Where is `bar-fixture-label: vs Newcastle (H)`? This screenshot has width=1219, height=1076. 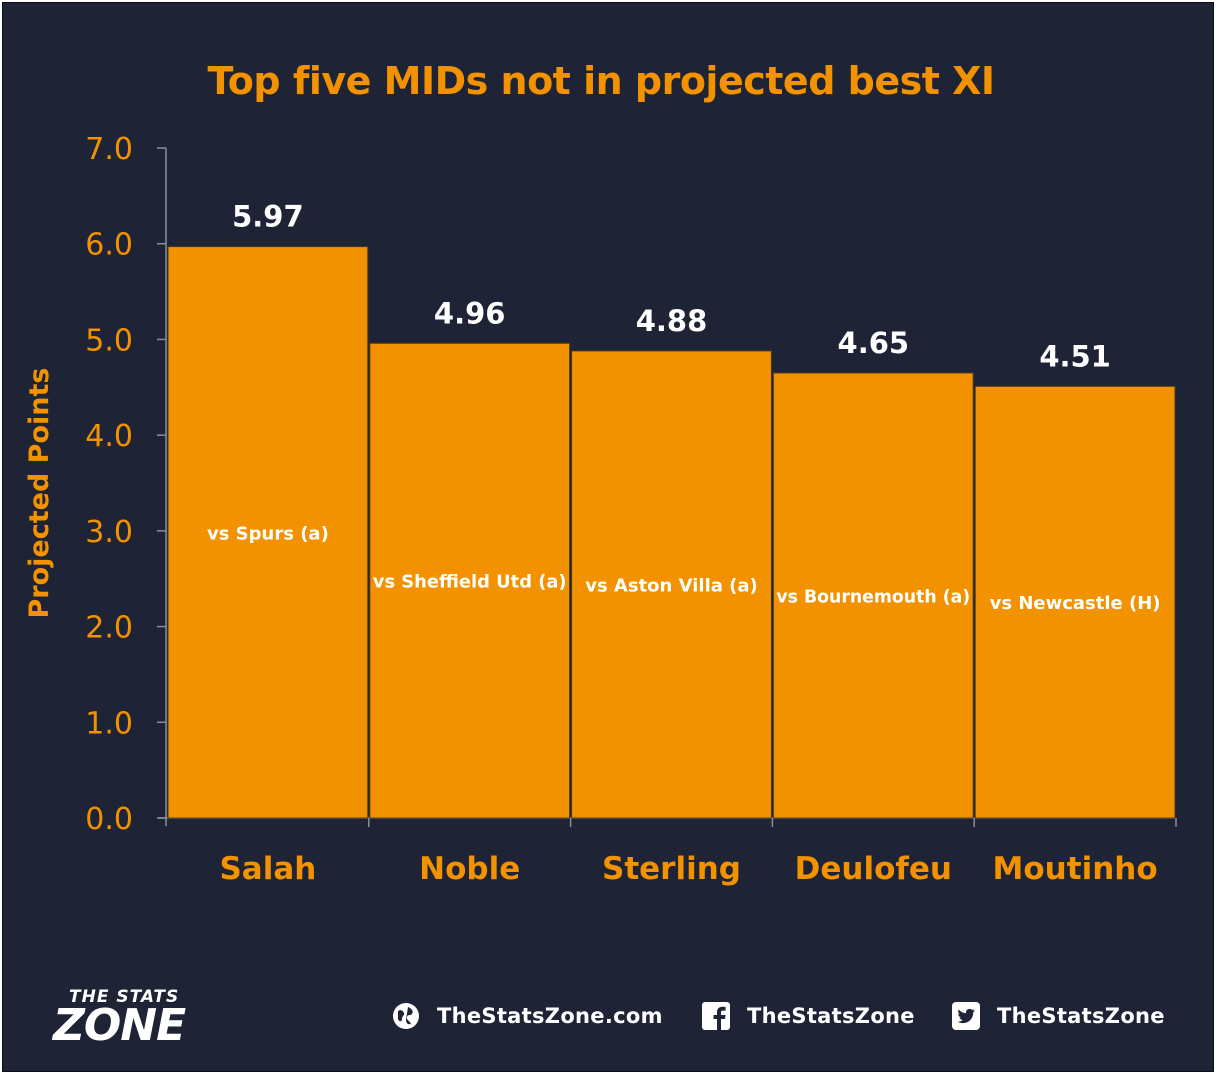 bar-fixture-label: vs Newcastle (H) is located at coordinates (1075, 603).